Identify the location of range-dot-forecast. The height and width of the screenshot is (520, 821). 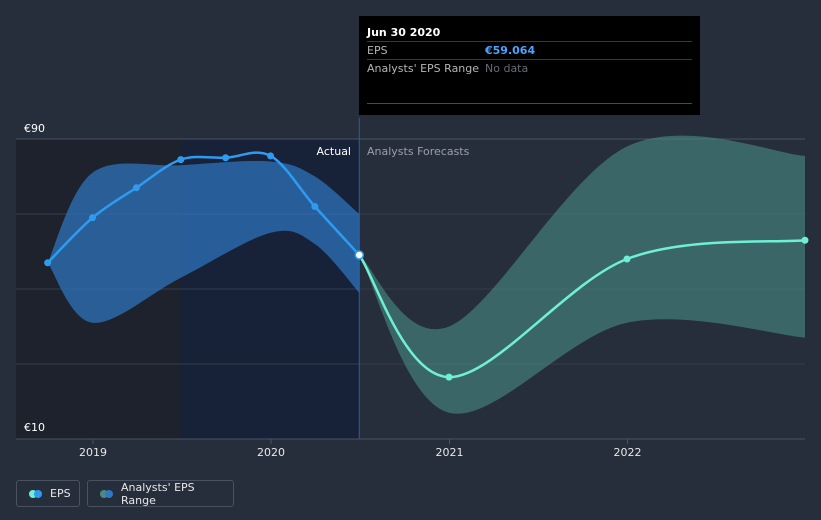
(104, 493).